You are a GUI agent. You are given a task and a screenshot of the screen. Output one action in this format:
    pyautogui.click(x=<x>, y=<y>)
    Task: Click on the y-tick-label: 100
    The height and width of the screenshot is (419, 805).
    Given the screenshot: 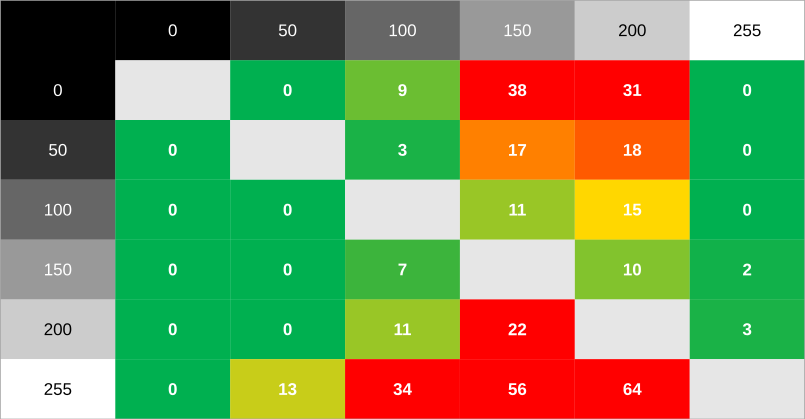 What is the action you would take?
    pyautogui.click(x=58, y=210)
    